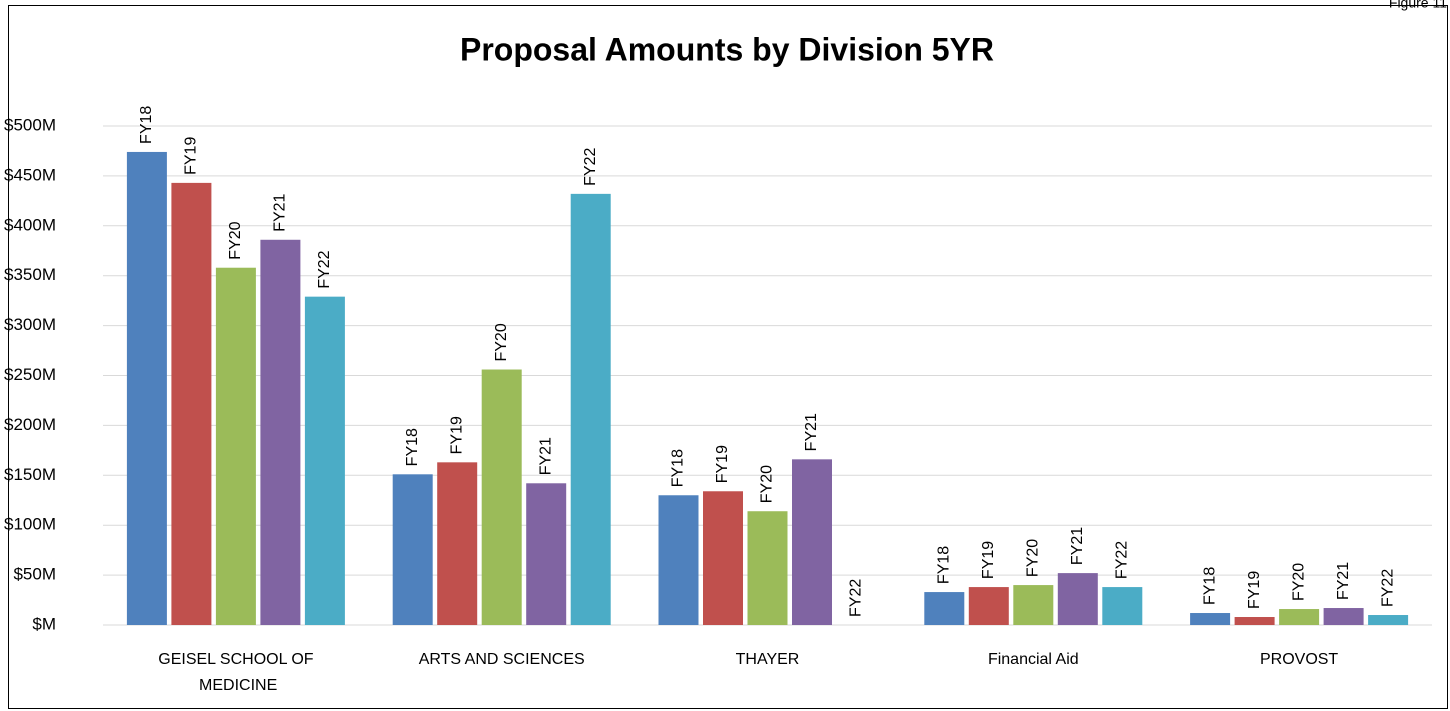  What do you see at coordinates (30, 524) in the screenshot?
I see `y-tick-label: $100M` at bounding box center [30, 524].